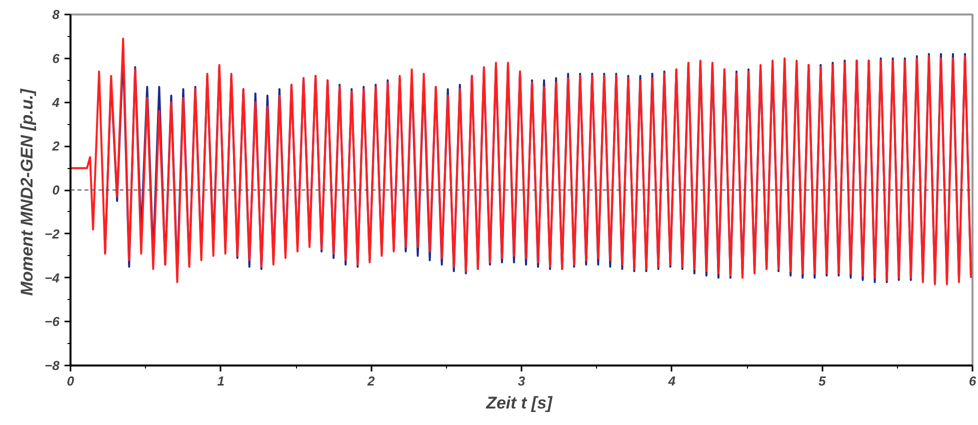  I want to click on y-axis-title: Moment MND2-GEN [p.u.], so click(27, 192).